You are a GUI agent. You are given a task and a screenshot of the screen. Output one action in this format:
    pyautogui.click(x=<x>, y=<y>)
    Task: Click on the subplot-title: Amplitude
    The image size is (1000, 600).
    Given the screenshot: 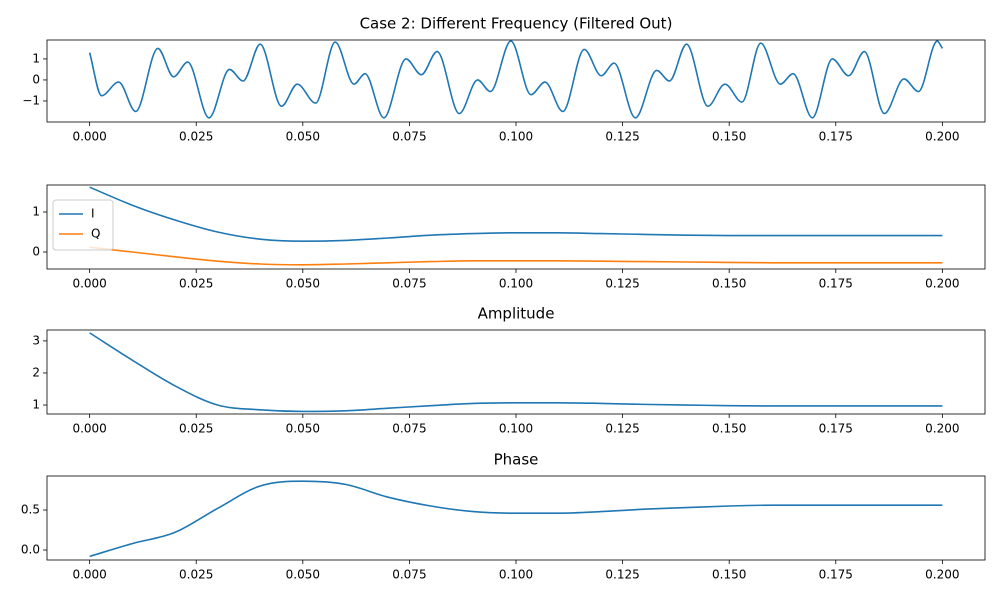 What is the action you would take?
    pyautogui.click(x=516, y=314)
    